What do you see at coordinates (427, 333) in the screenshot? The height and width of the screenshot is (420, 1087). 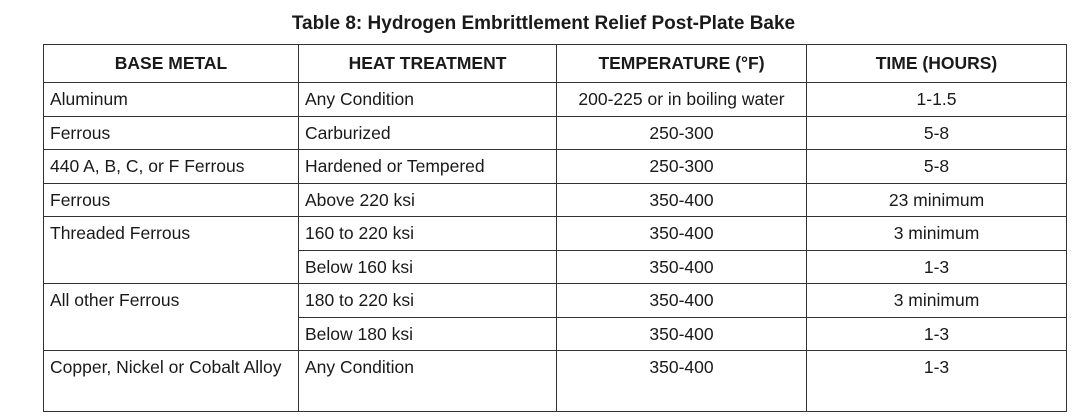 I see `heat-treatment-cell: Below 180 ksi` at bounding box center [427, 333].